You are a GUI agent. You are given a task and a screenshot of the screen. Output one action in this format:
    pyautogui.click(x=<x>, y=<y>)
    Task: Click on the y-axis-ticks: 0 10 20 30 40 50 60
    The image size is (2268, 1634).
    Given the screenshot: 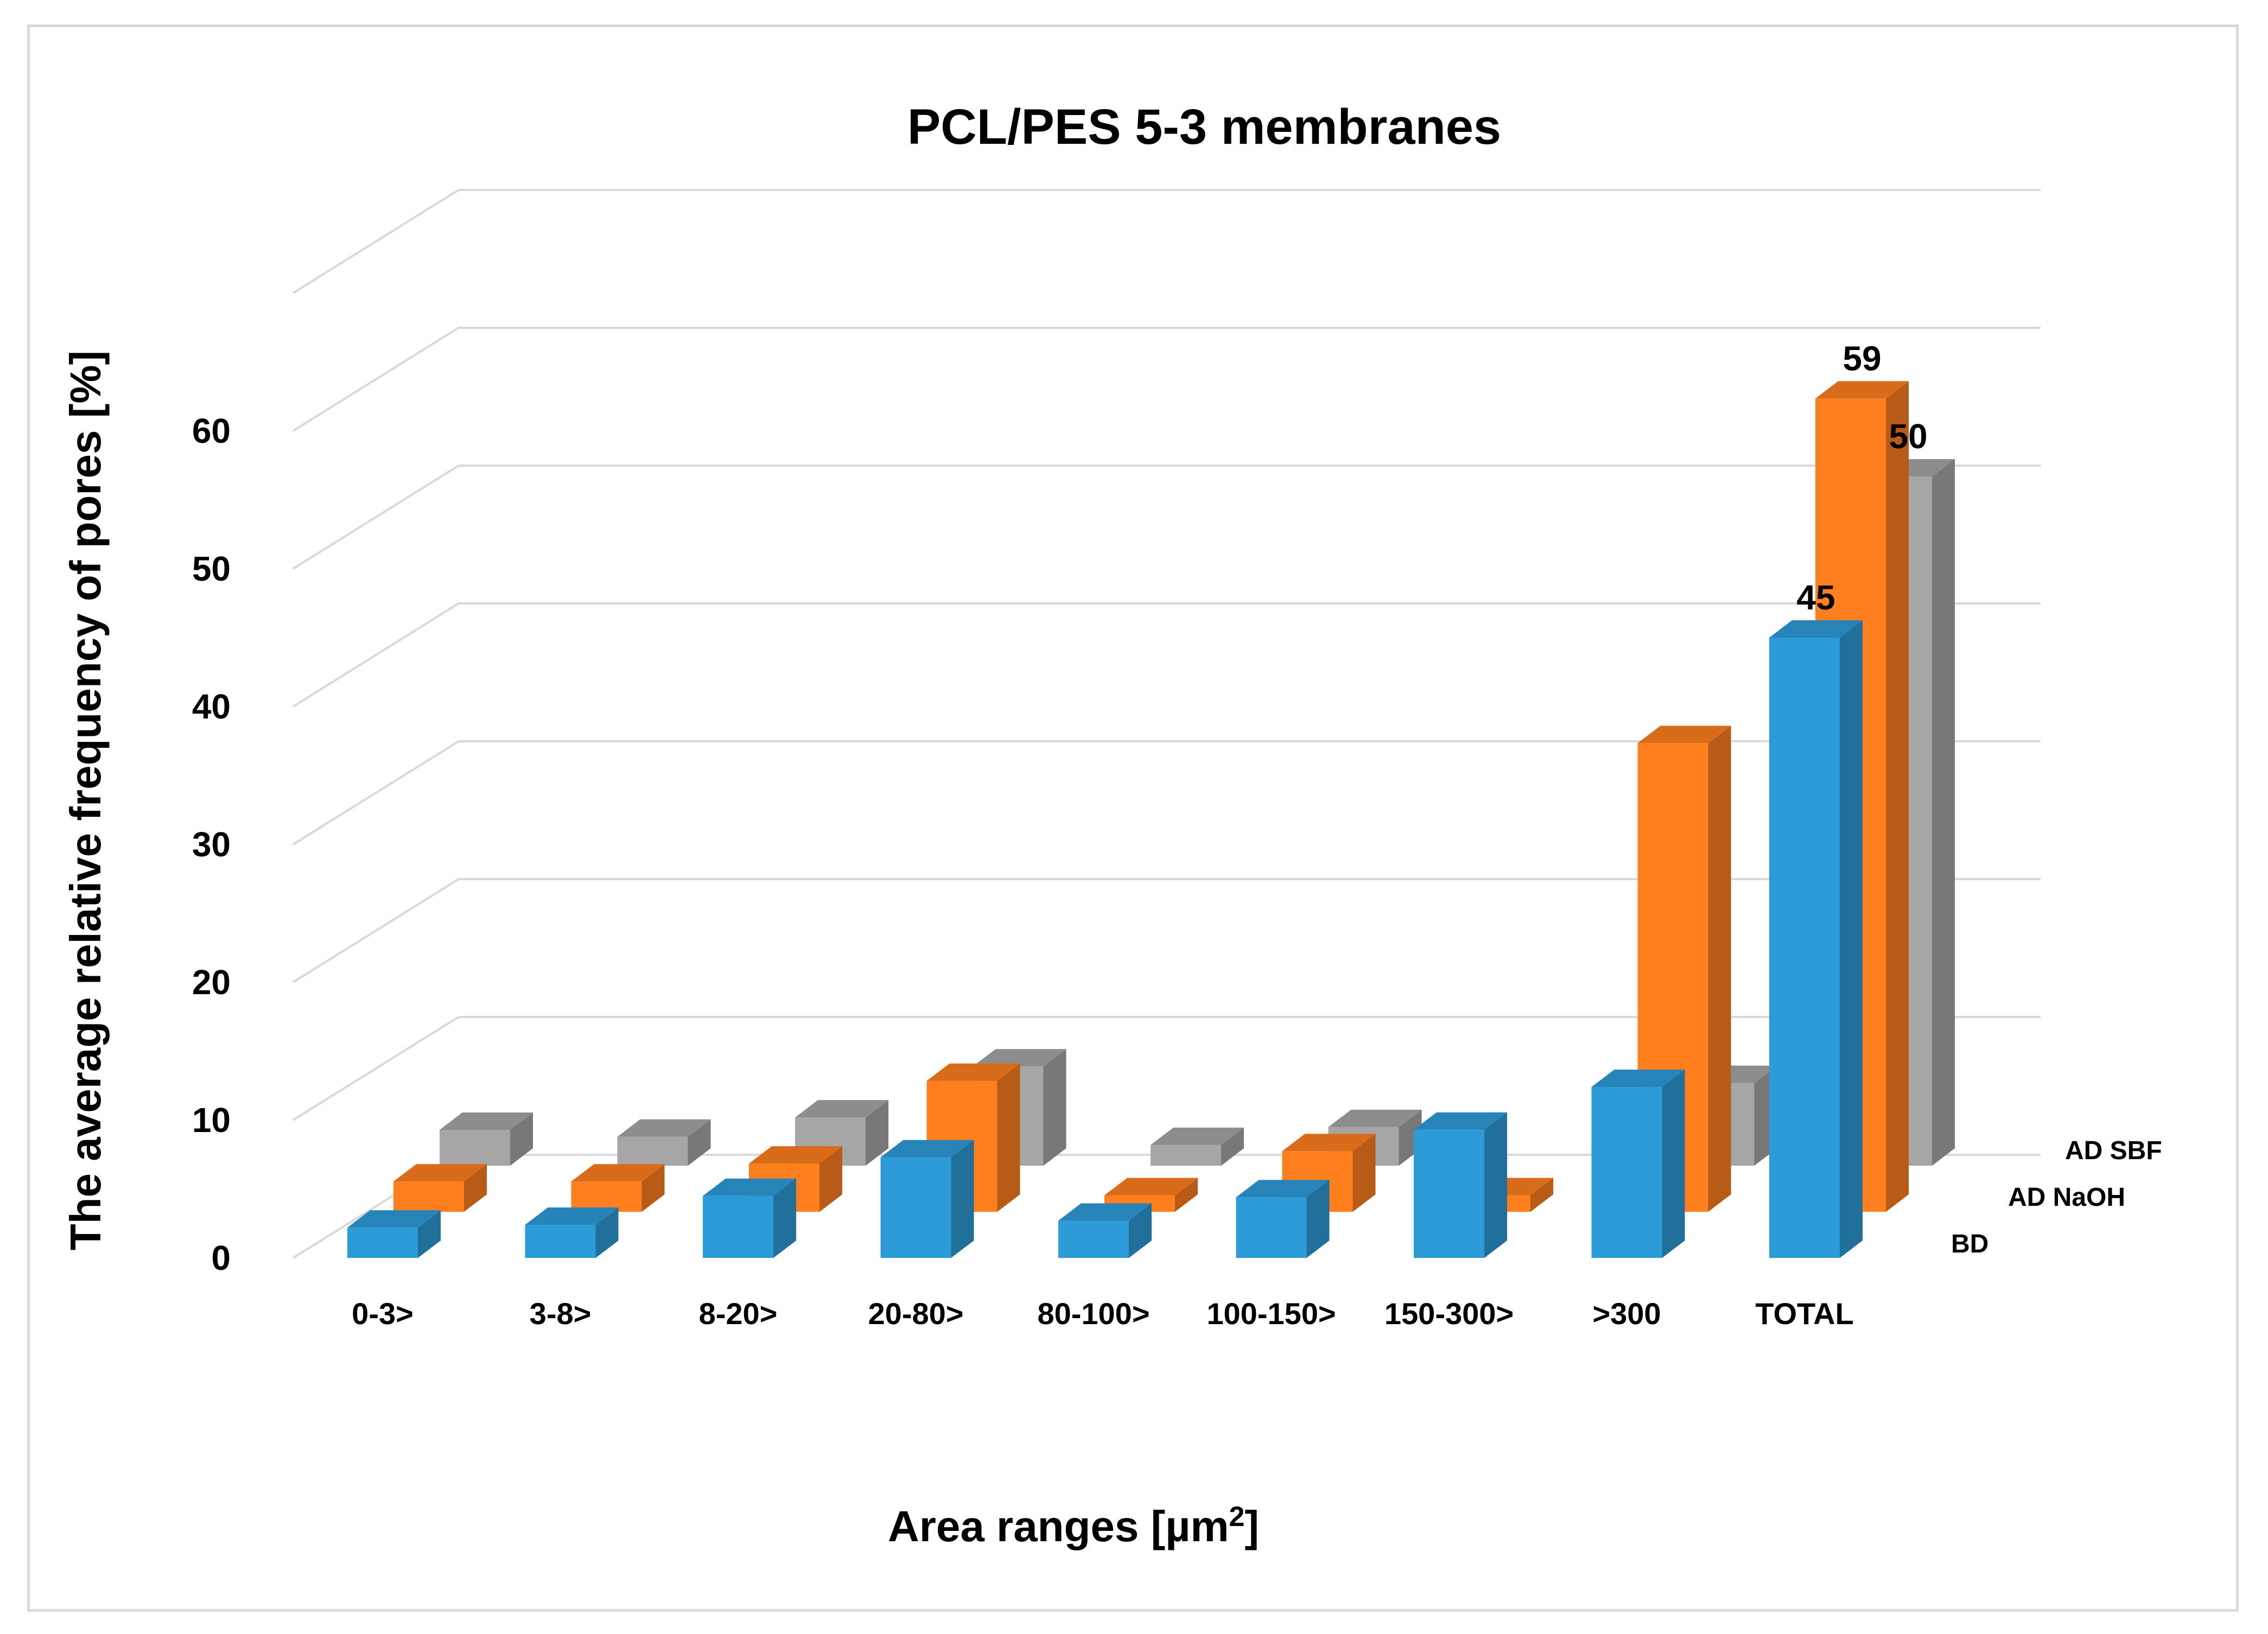 What is the action you would take?
    pyautogui.click(x=211, y=844)
    